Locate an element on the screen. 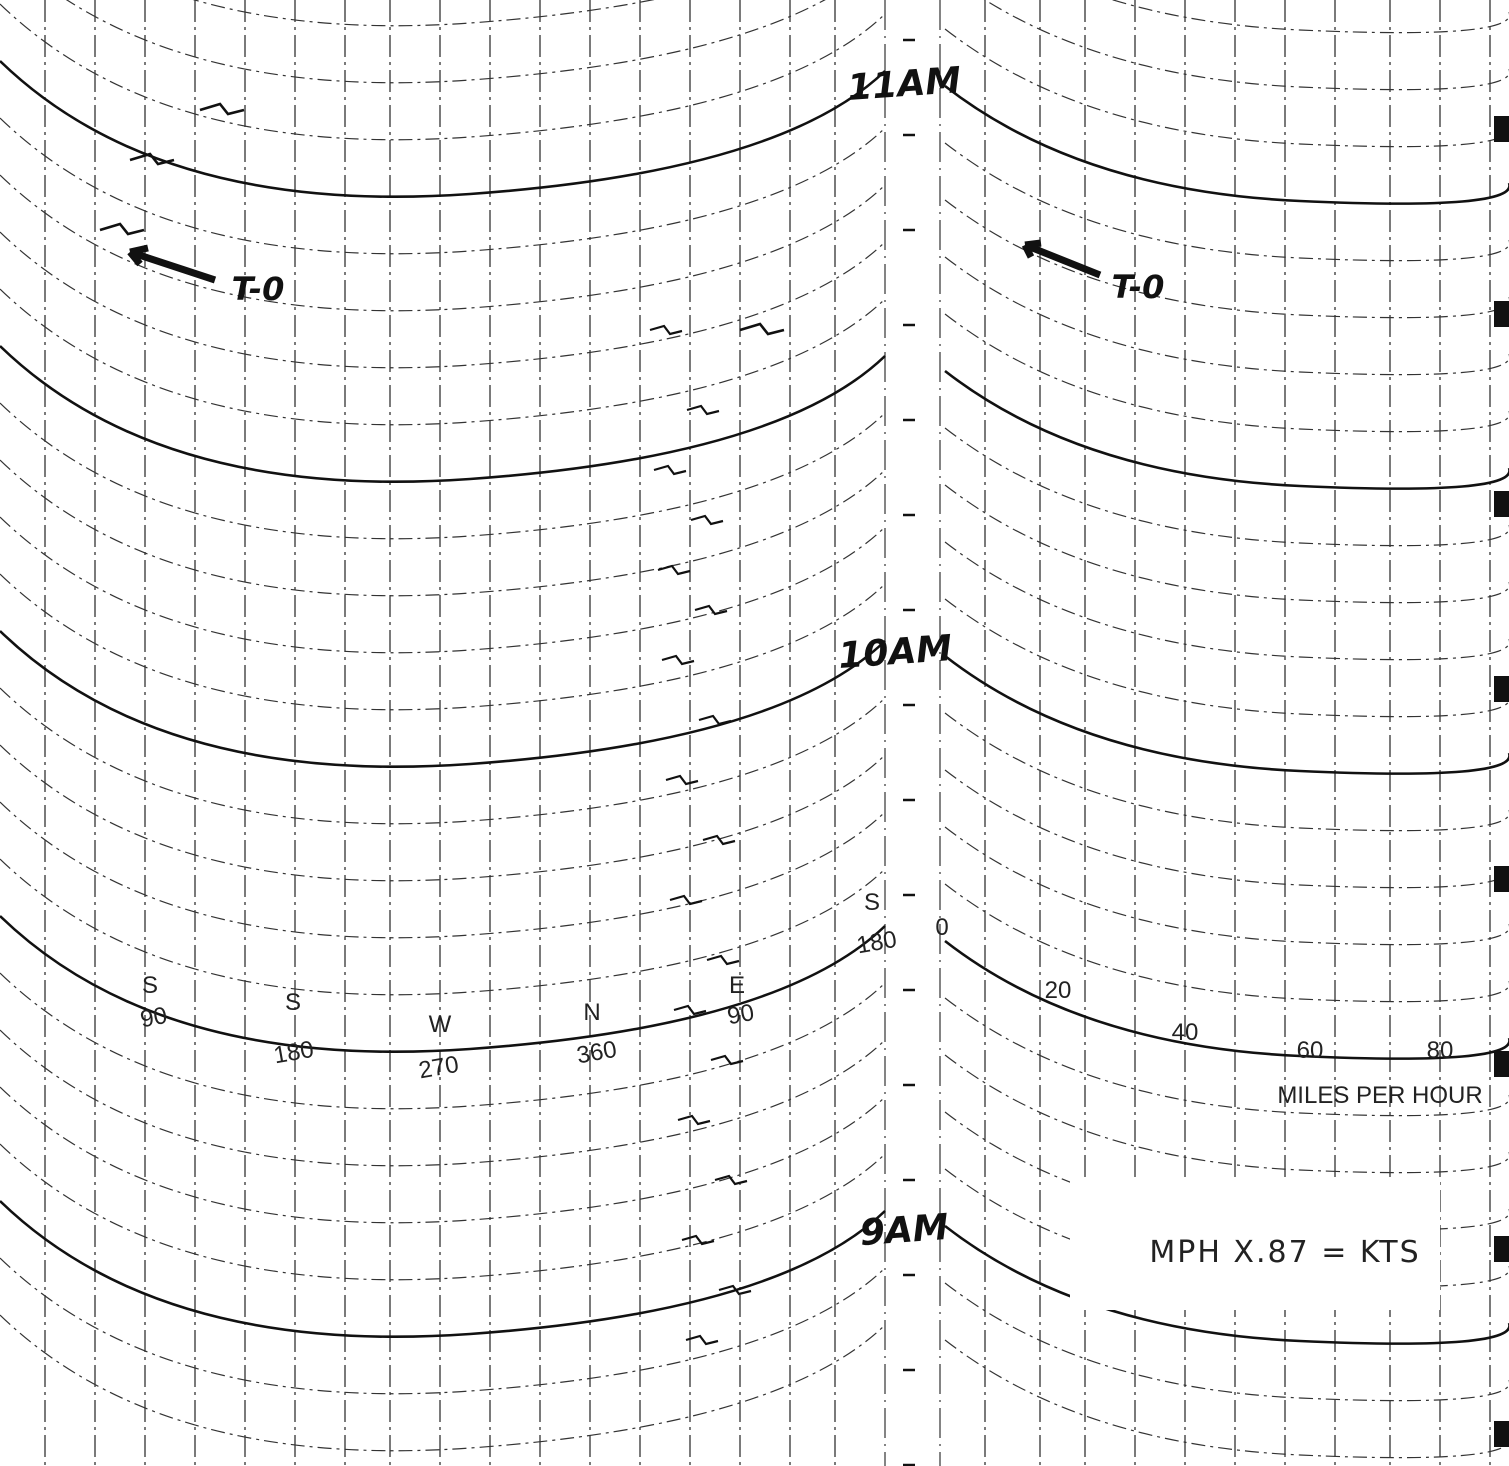 Image resolution: width=1509 pixels, height=1466 pixels. direction-value: 360 is located at coordinates (597, 1053).